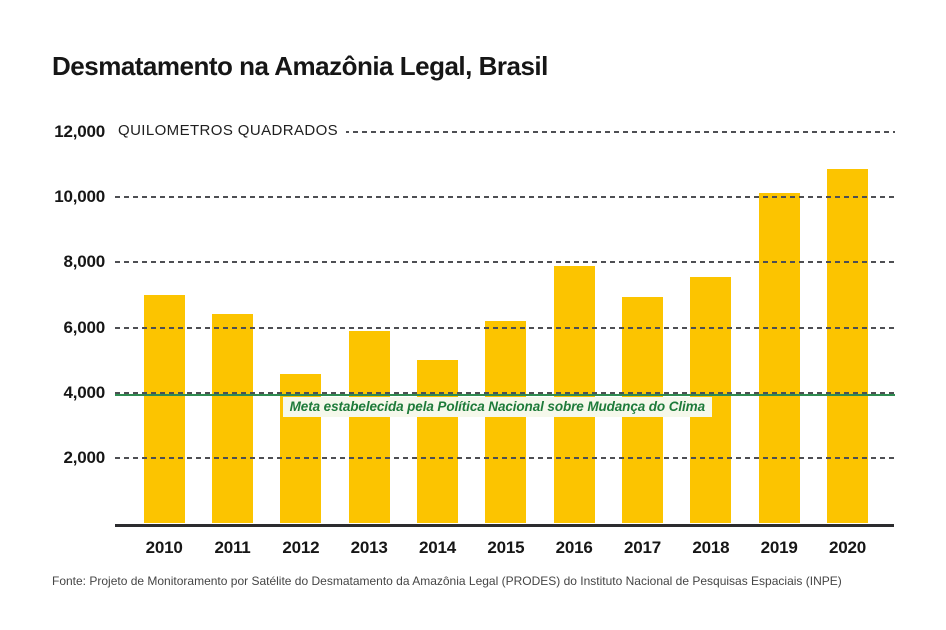  What do you see at coordinates (574, 547) in the screenshot?
I see `x-axis-label-2016: 2016` at bounding box center [574, 547].